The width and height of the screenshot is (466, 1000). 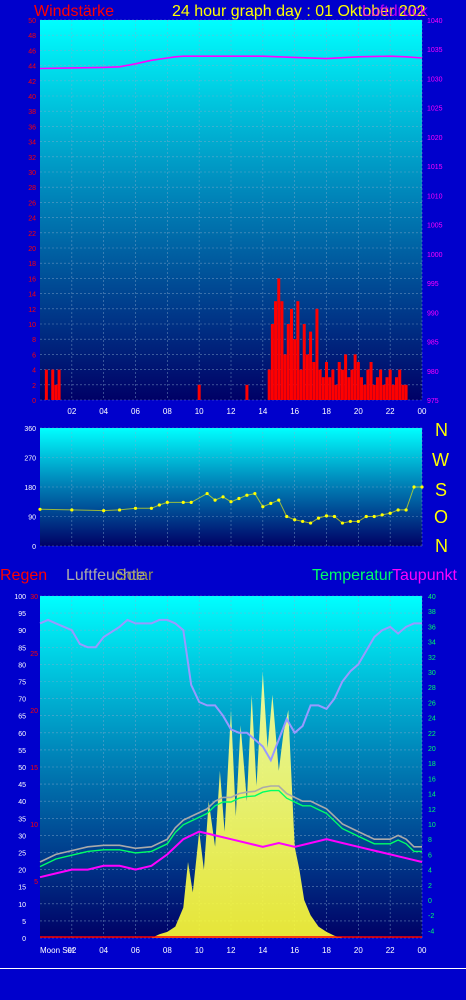 I want to click on legend-humidity: Luftfeuchte, so click(x=105, y=575).